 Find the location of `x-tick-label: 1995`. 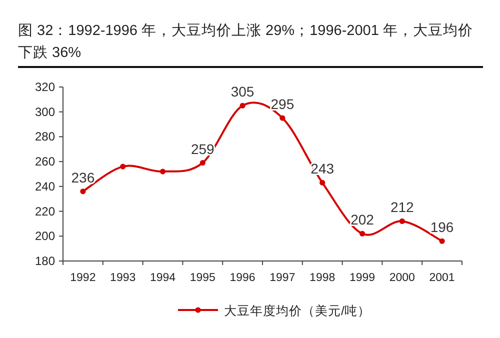

x-tick-label: 1995 is located at coordinates (203, 278).